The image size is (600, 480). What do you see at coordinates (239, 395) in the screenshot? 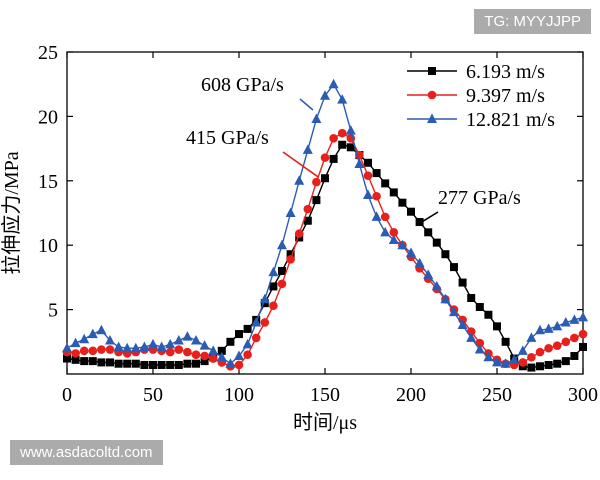
I see `x-tick-label: 100` at bounding box center [239, 395].